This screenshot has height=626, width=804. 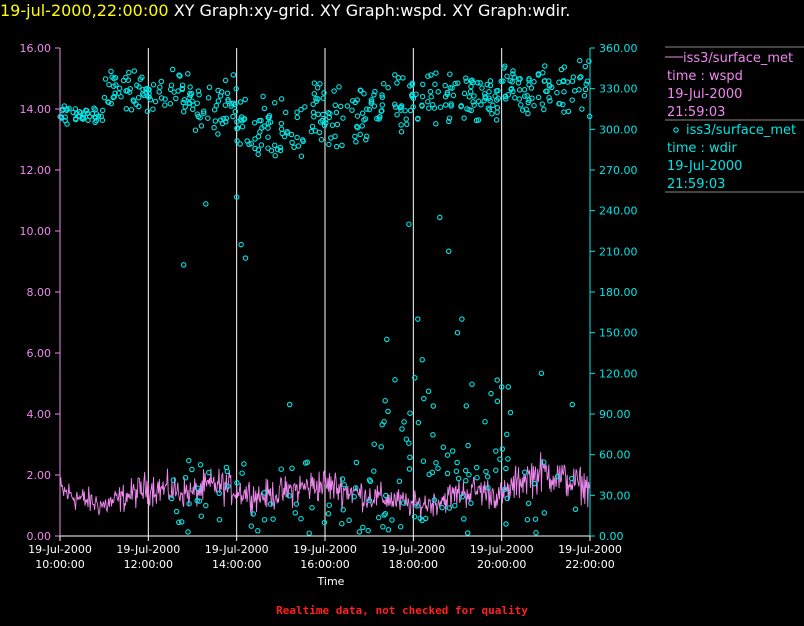 I want to click on right-tick-label: 60.00, so click(x=615, y=455).